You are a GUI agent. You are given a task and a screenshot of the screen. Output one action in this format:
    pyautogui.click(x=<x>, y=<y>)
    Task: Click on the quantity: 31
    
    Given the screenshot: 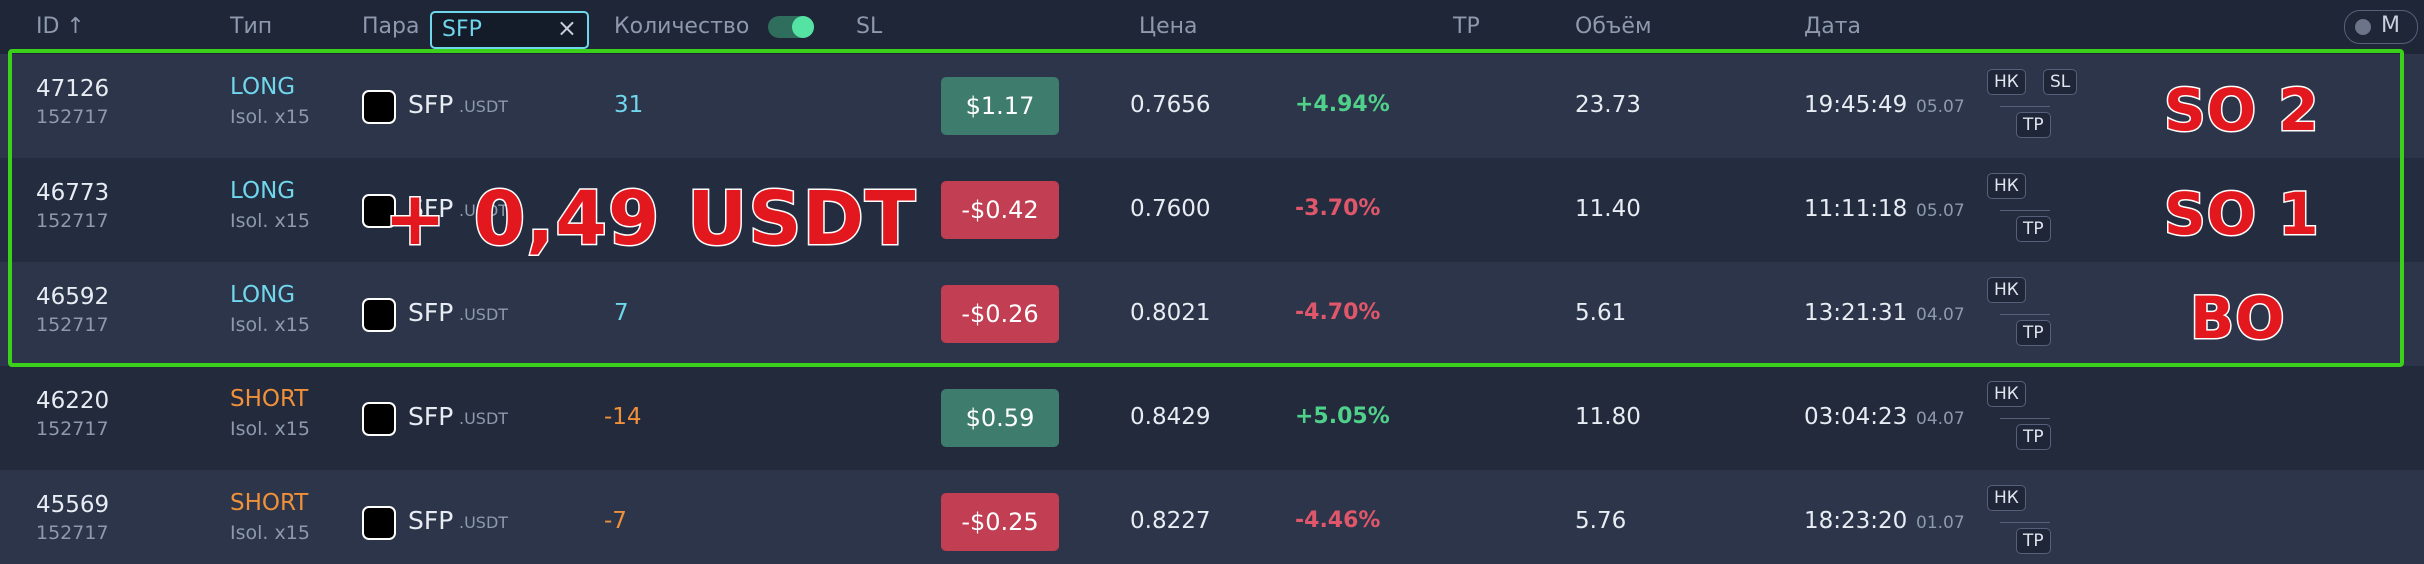 What is the action you would take?
    pyautogui.click(x=629, y=105)
    